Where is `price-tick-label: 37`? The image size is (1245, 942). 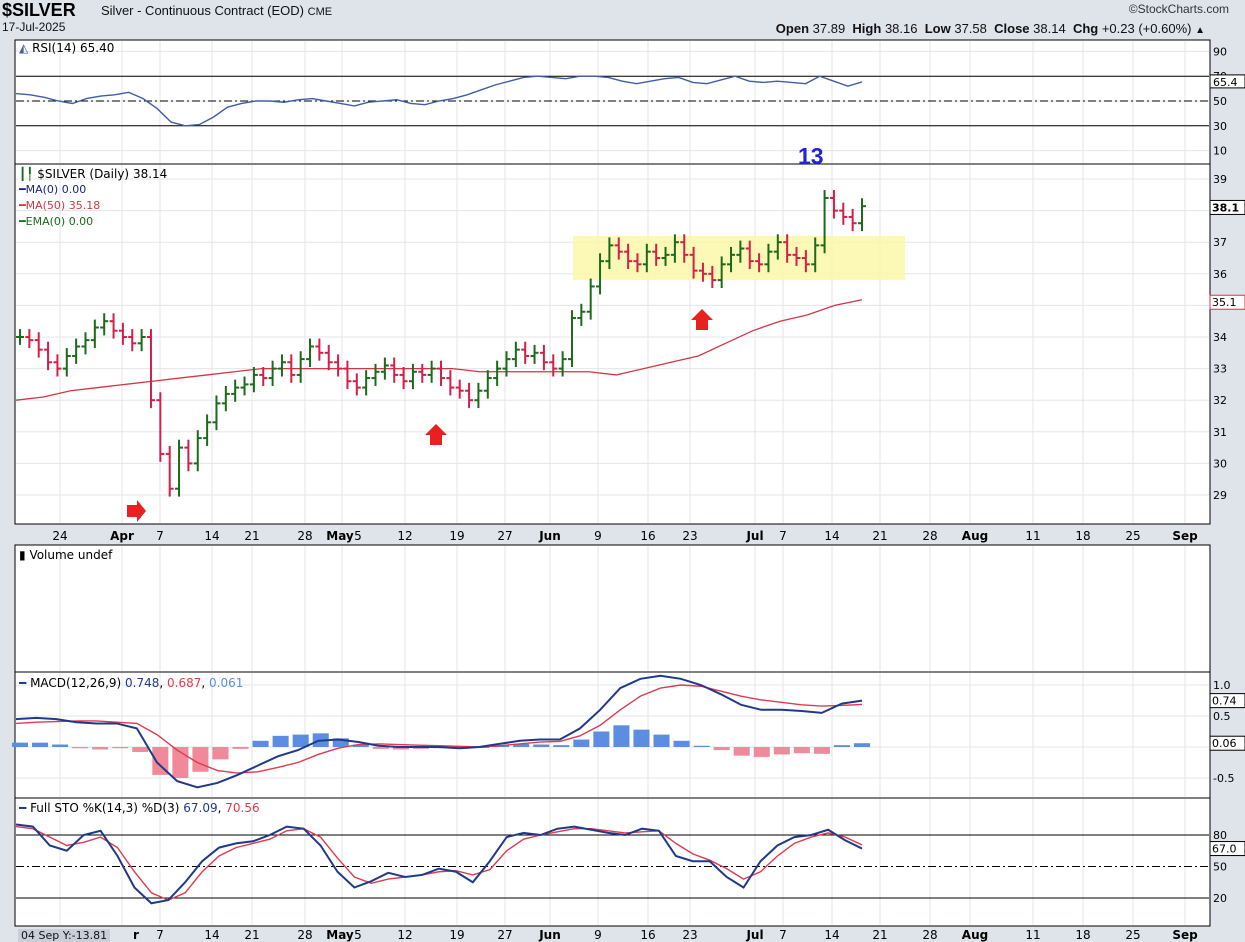 price-tick-label: 37 is located at coordinates (1220, 242).